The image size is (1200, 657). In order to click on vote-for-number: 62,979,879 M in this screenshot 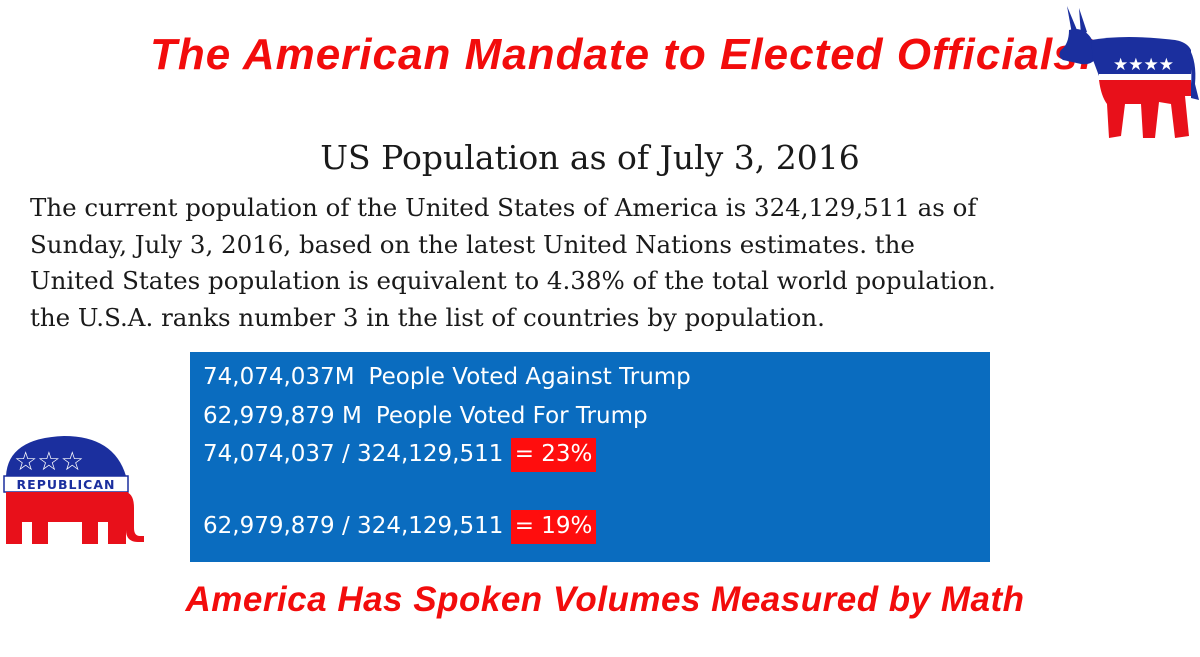, I will do `click(282, 416)`.